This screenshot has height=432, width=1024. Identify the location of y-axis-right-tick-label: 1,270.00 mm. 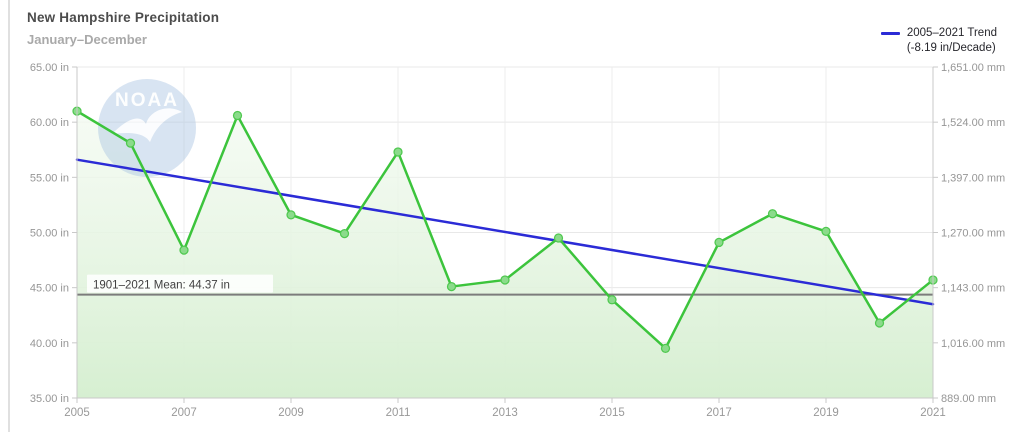
(973, 234).